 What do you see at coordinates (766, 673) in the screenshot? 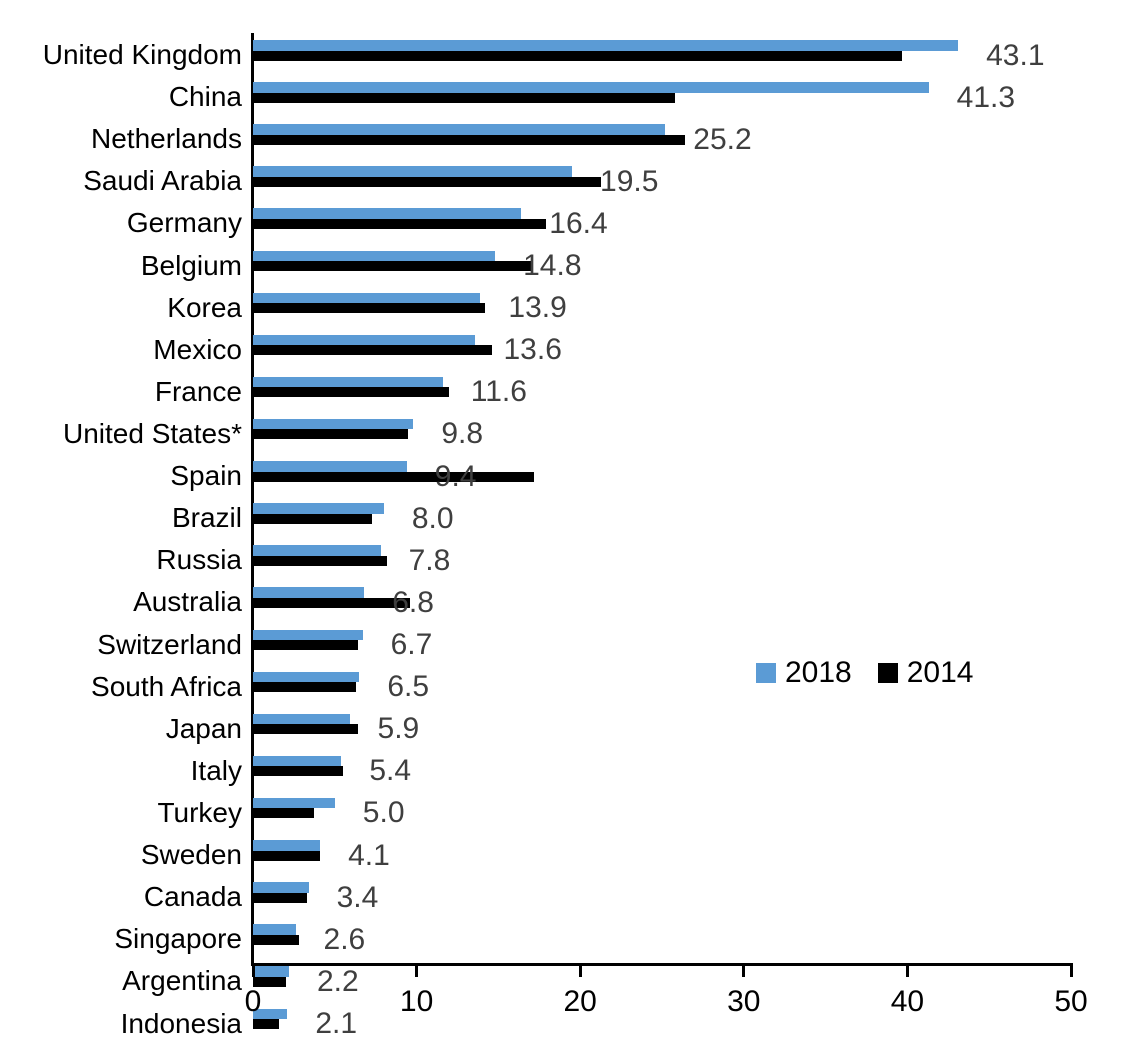
I see `legend-swatch-2018` at bounding box center [766, 673].